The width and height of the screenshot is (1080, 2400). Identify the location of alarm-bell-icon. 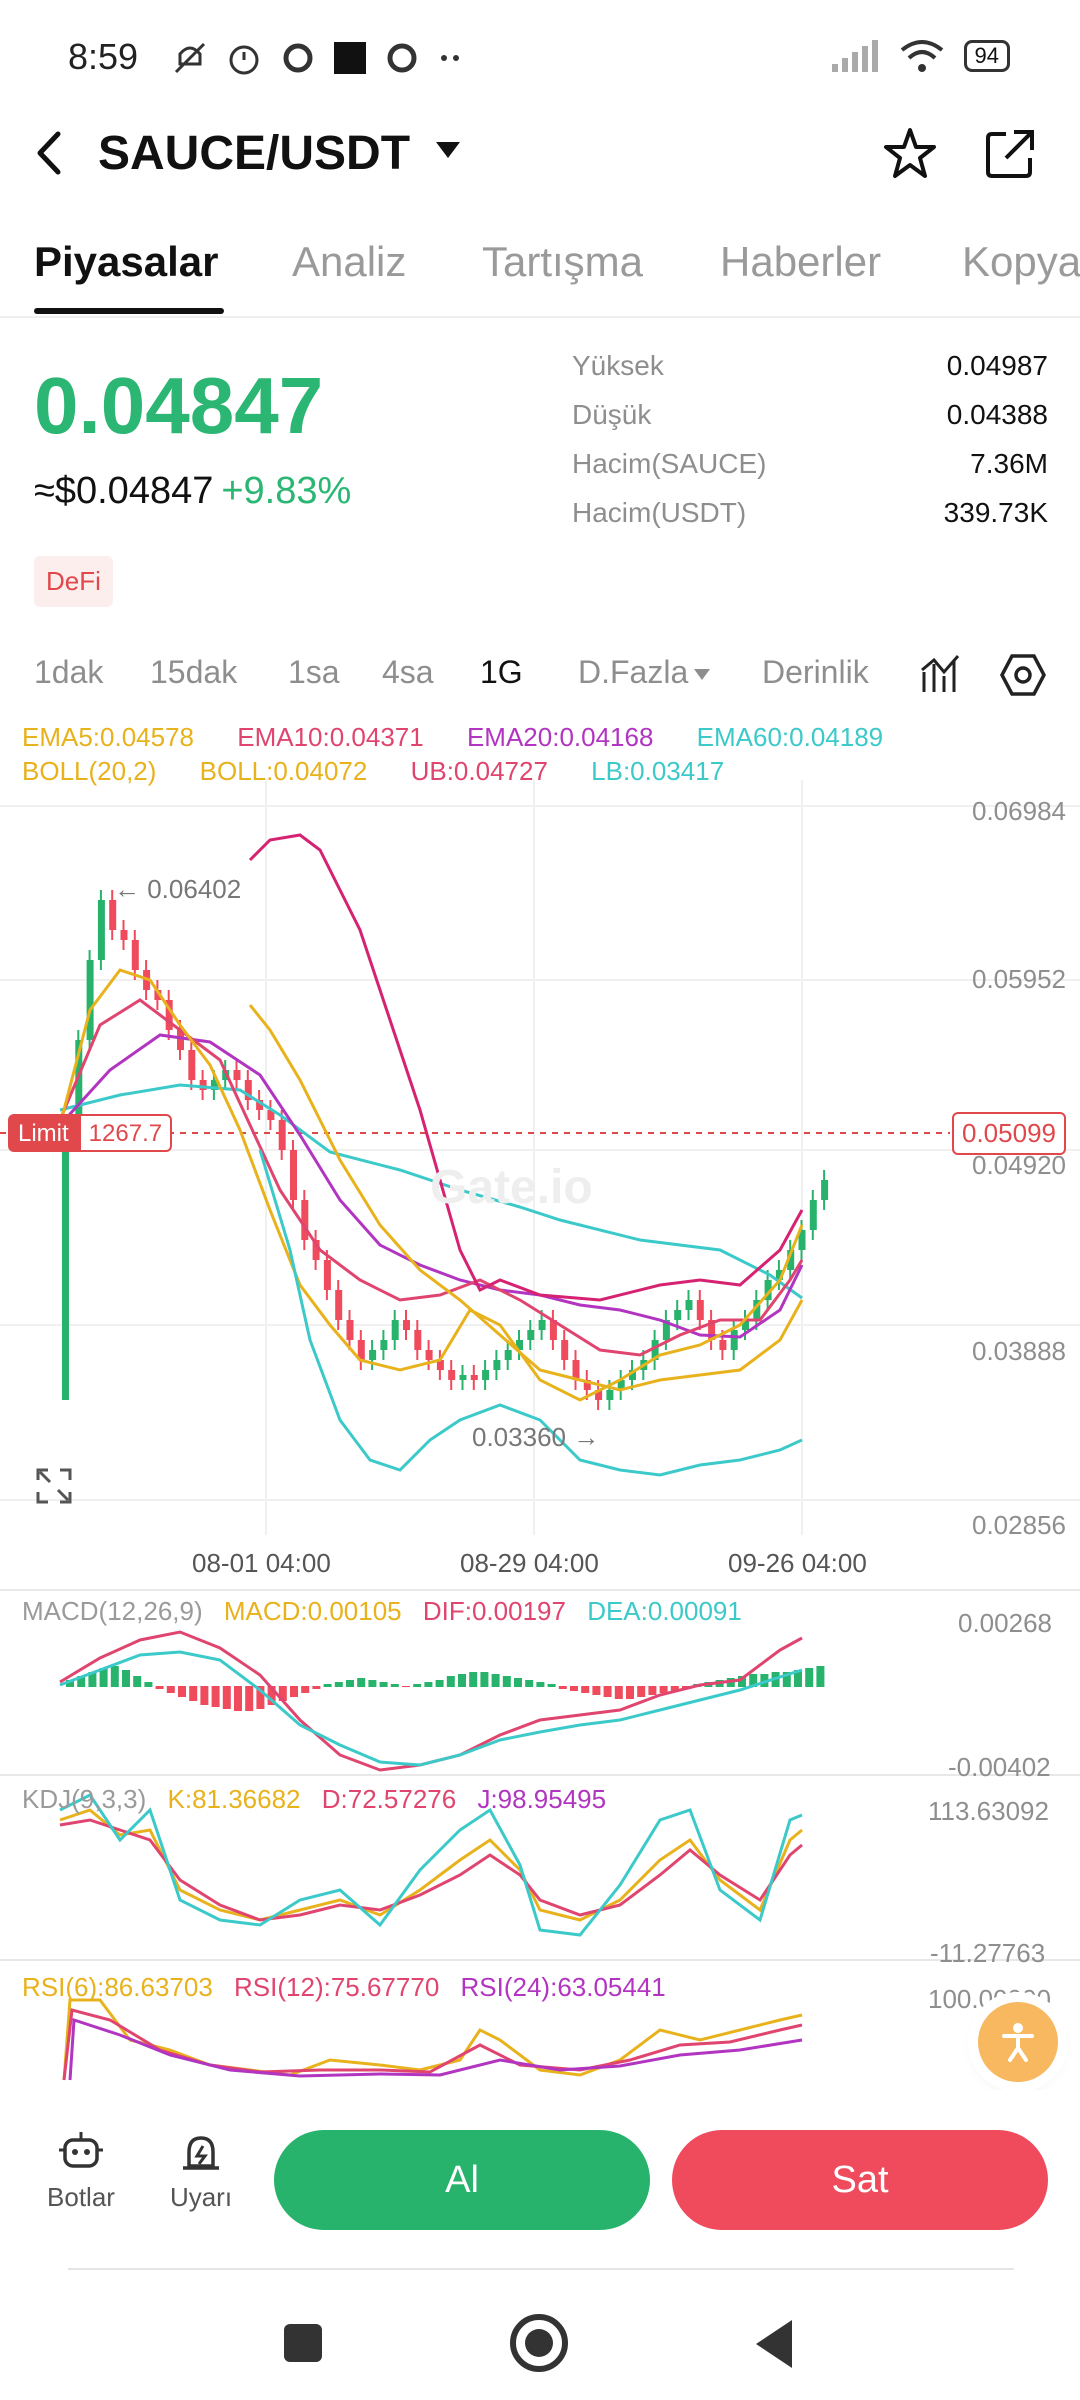
(201, 2153).